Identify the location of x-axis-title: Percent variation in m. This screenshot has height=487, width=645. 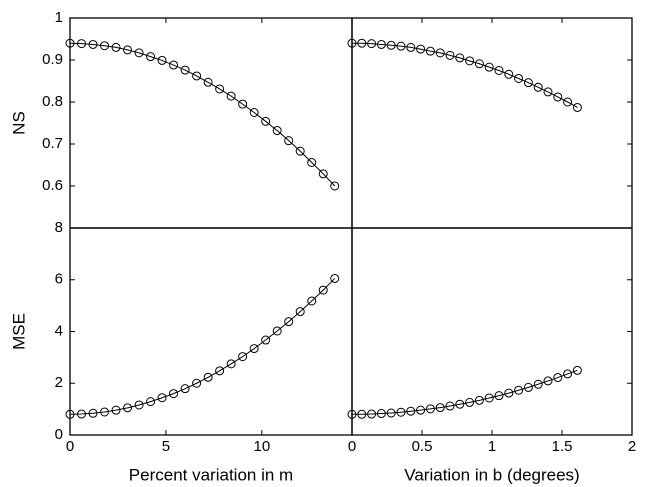
(211, 474).